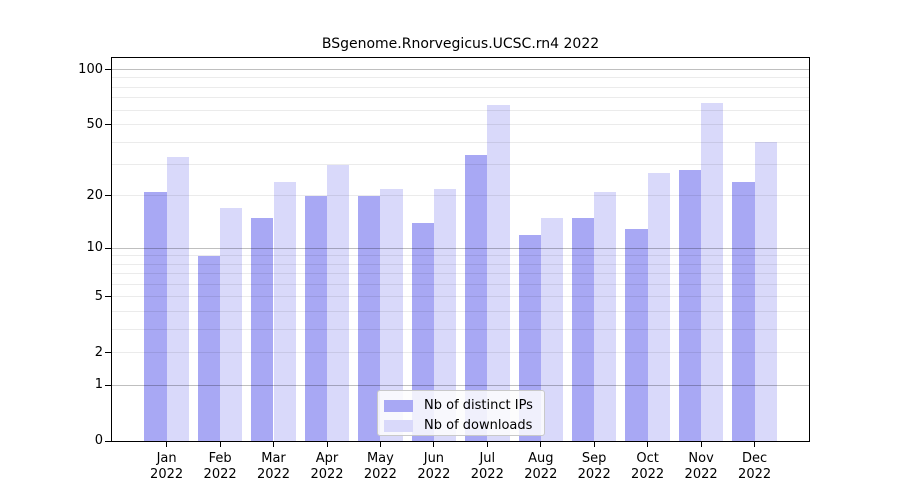  Describe the element at coordinates (487, 474) in the screenshot. I see `x-tick-label-year-jul: 2022` at that location.